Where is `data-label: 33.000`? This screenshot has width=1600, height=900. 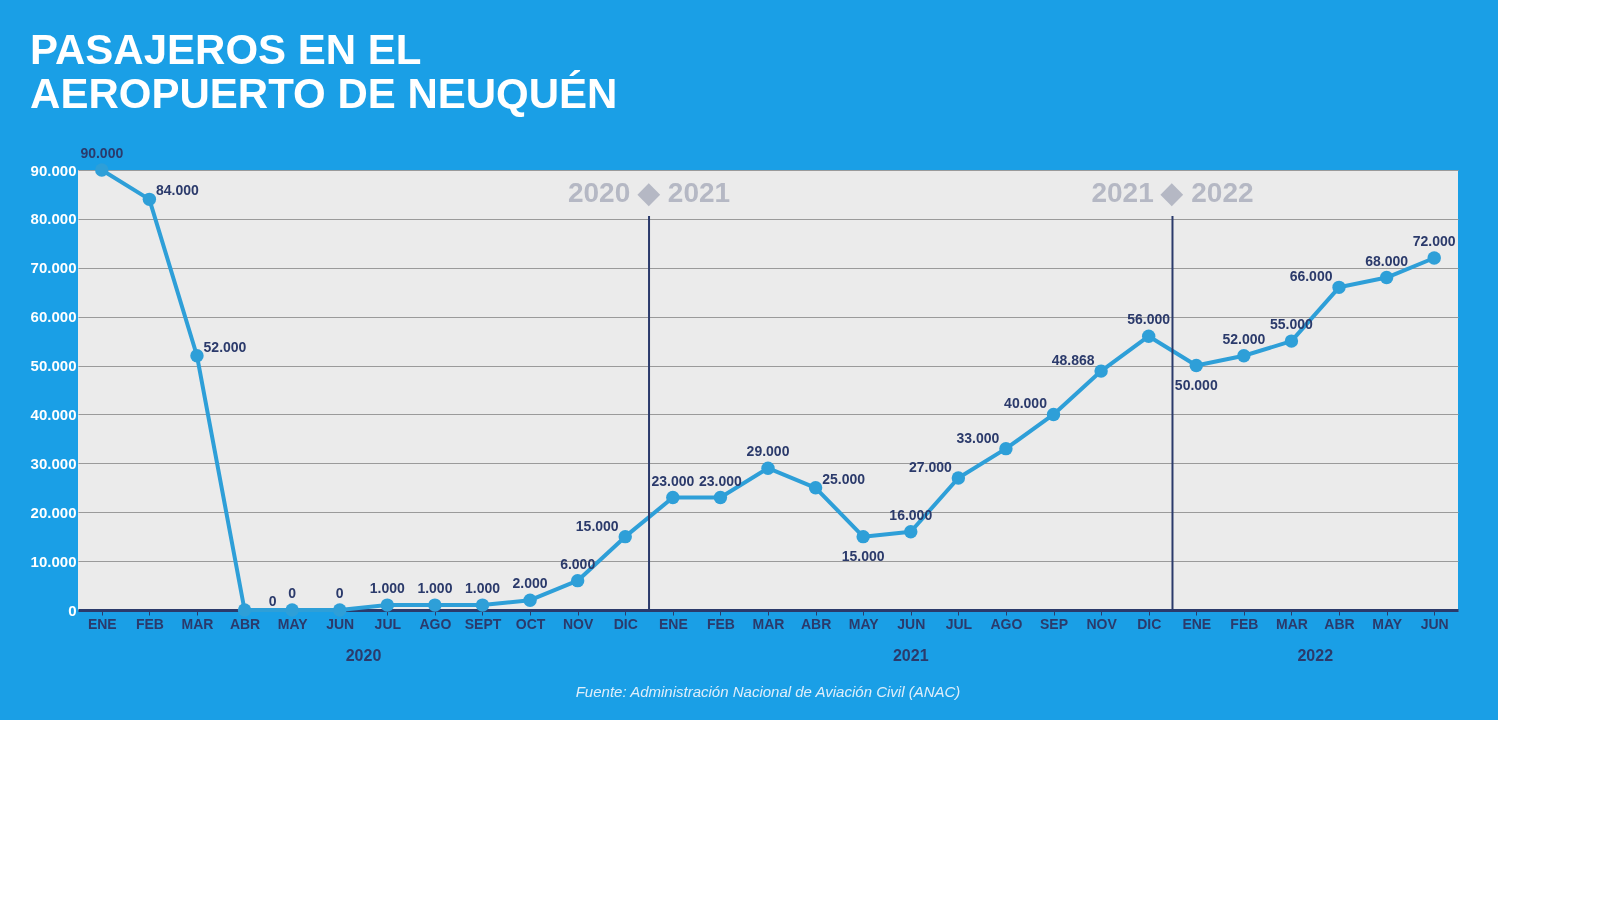 data-label: 33.000 is located at coordinates (978, 437).